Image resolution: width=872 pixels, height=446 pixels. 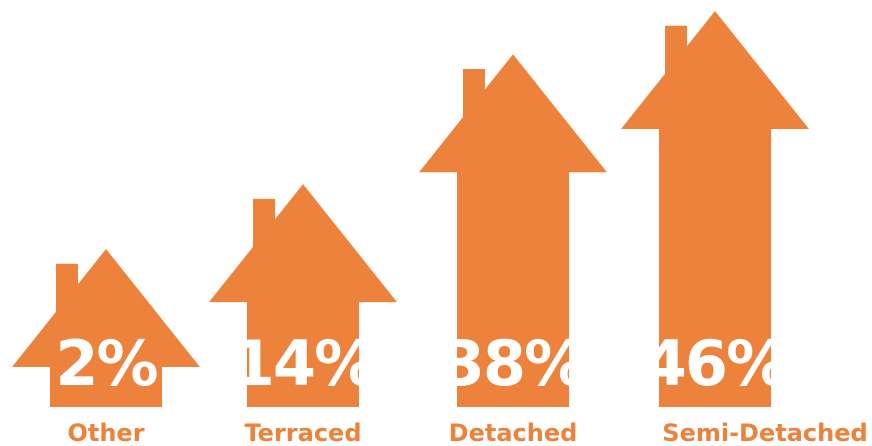 I want to click on category-label-semi-detached: Semi-Detached, so click(x=764, y=432).